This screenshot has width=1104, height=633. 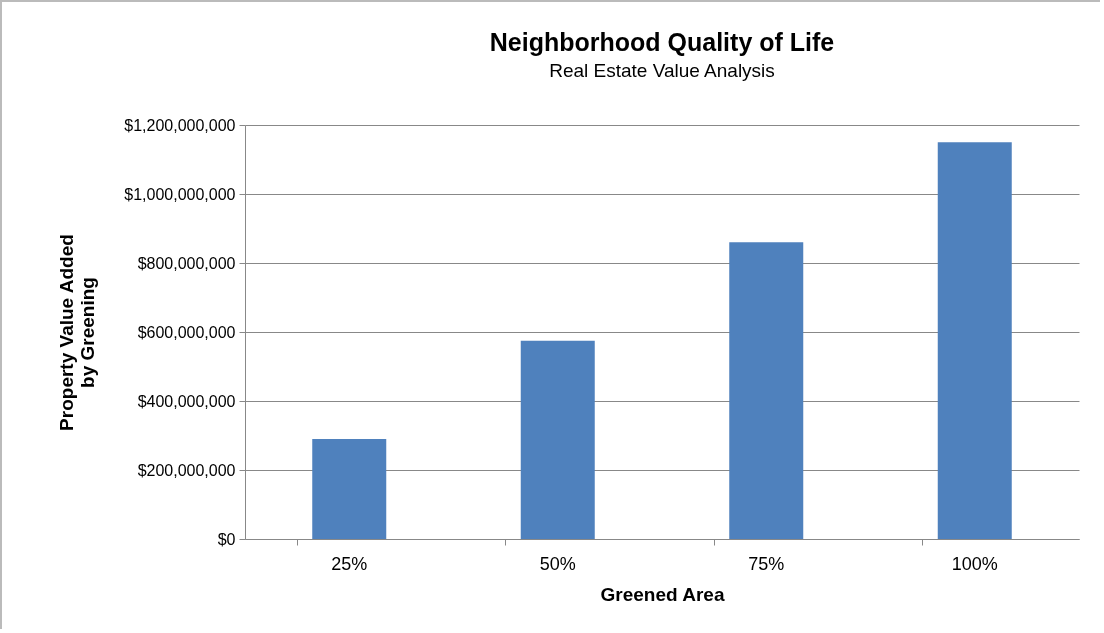 What do you see at coordinates (226, 539) in the screenshot?
I see `y-tick-label: $0` at bounding box center [226, 539].